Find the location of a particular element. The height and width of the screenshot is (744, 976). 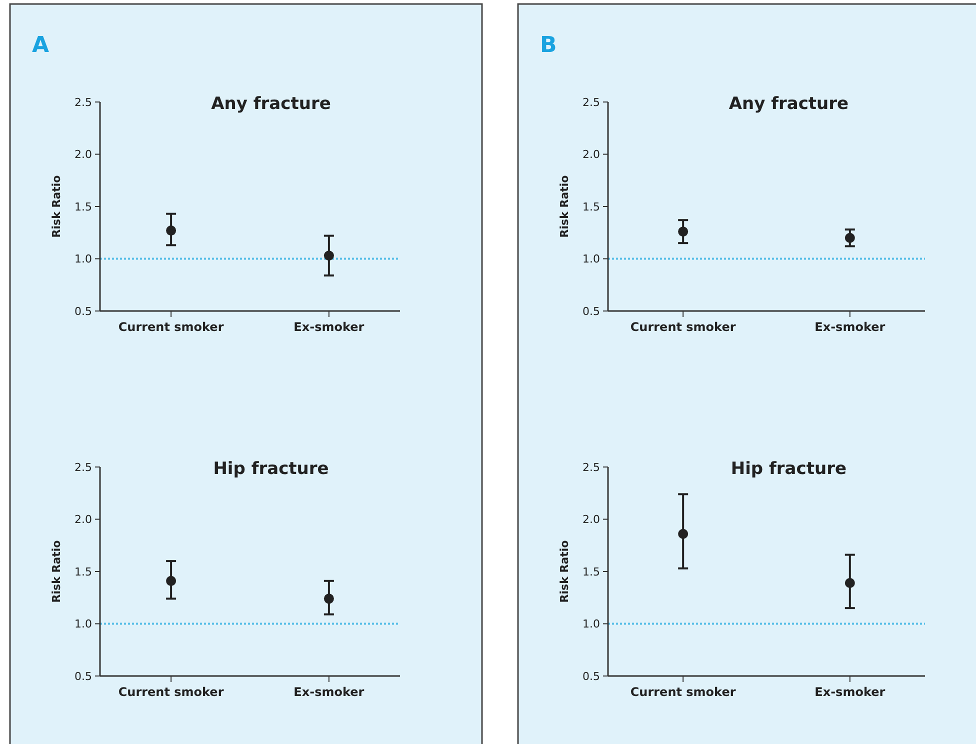

text: A is located at coordinates (41, 45).